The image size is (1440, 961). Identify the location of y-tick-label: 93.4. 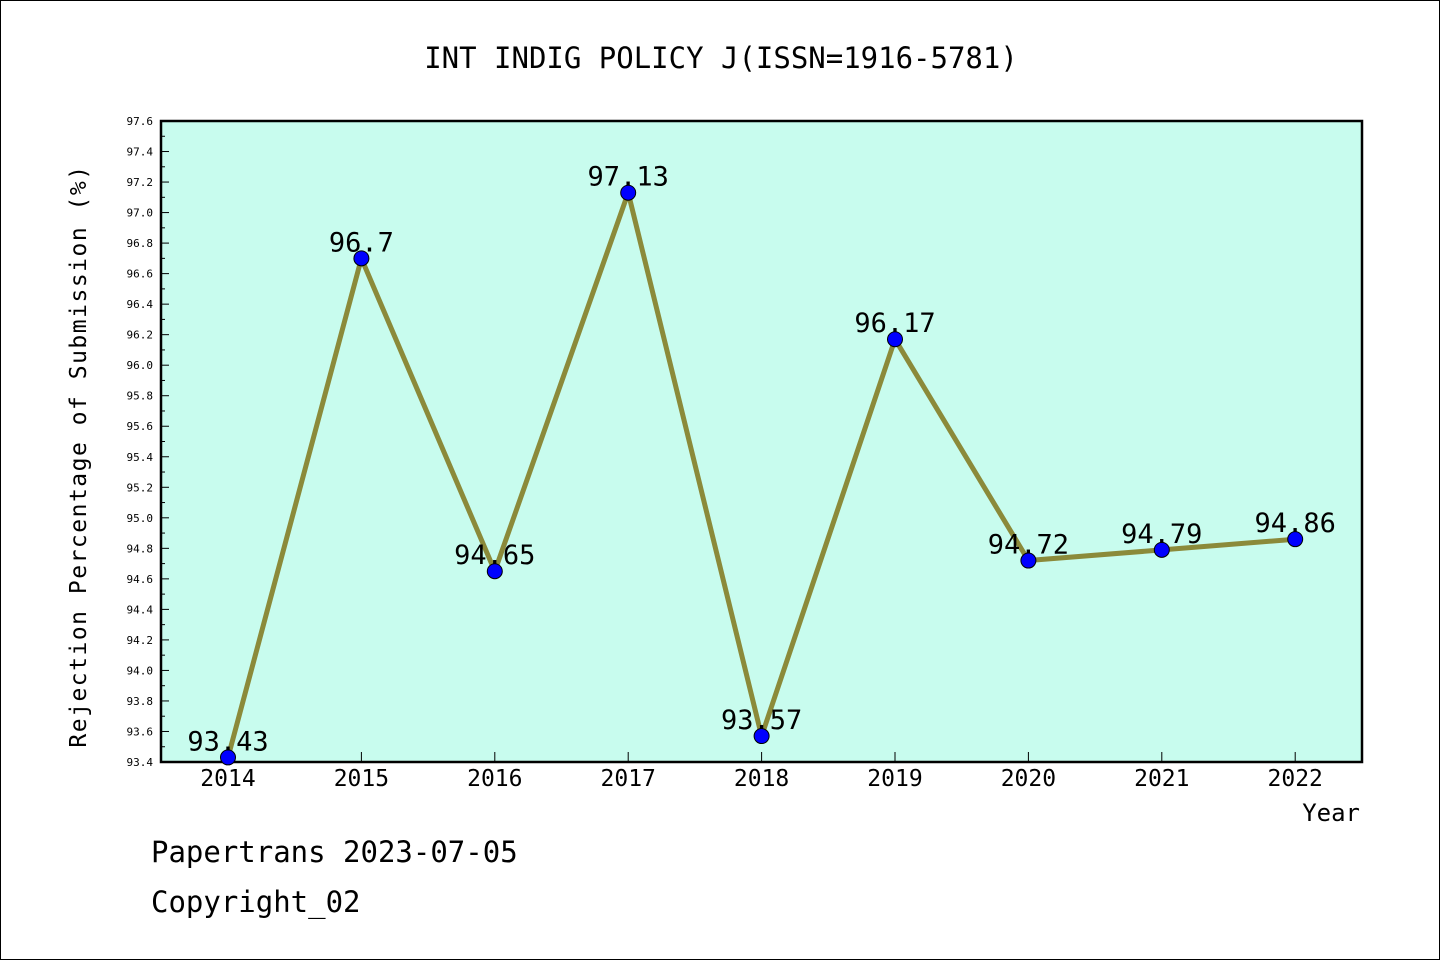
(140, 762).